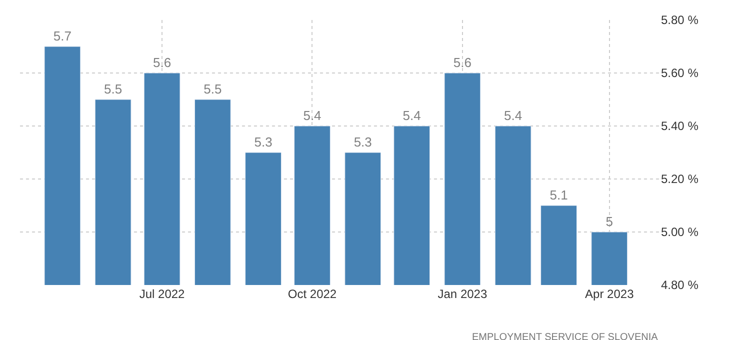  Describe the element at coordinates (312, 294) in the screenshot. I see `x-tick-label: Oct 2022` at that location.